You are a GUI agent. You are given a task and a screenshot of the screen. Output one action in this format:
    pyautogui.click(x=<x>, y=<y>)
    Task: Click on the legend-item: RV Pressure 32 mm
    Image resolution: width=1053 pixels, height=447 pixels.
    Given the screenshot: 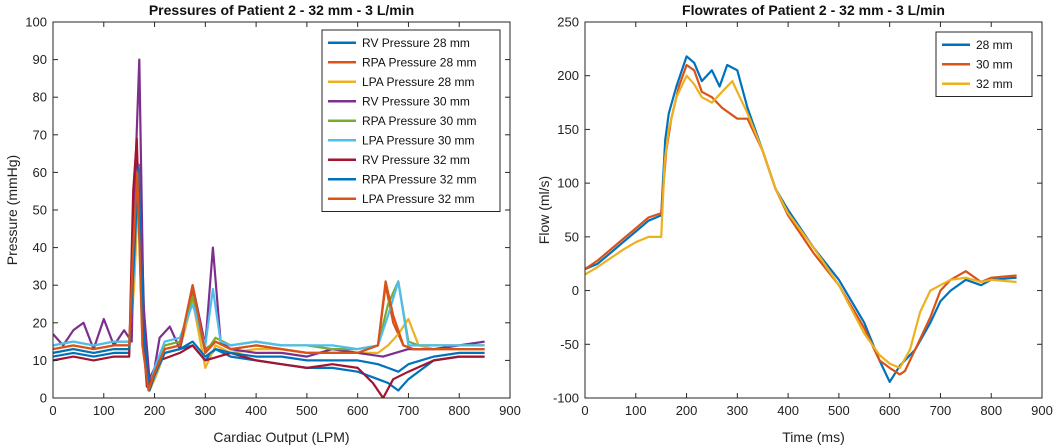 What is the action you would take?
    pyautogui.click(x=399, y=160)
    